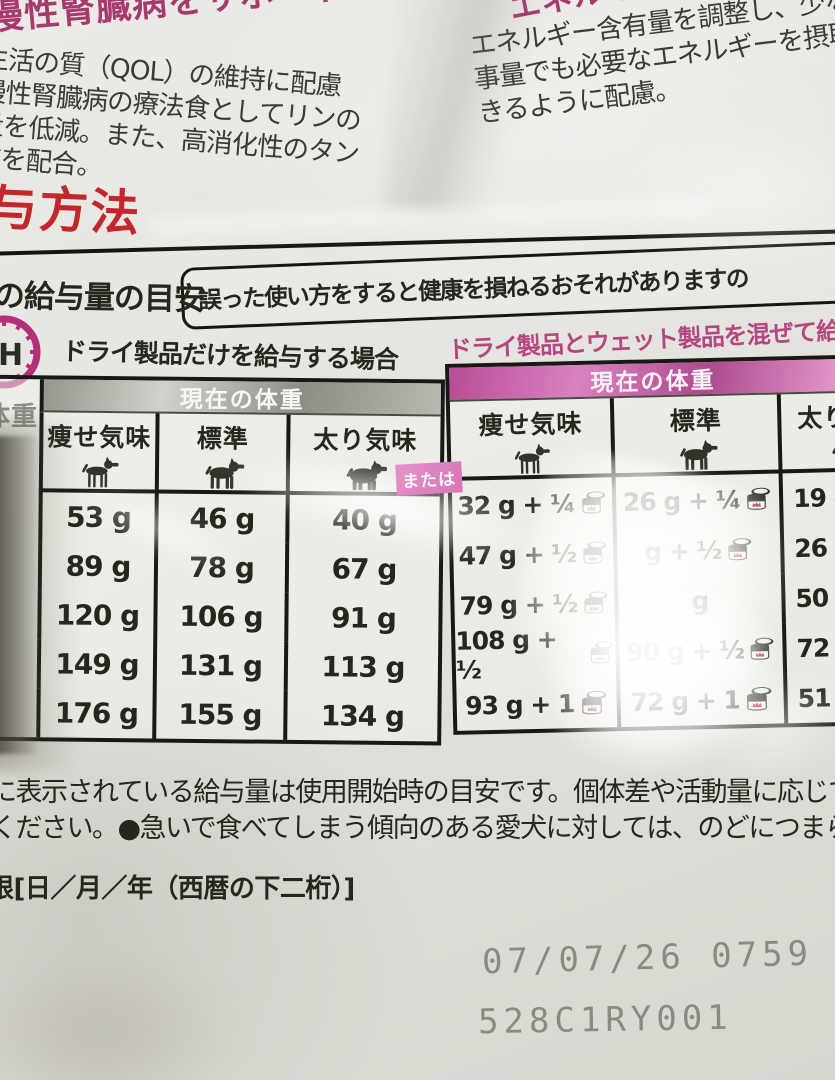  What do you see at coordinates (807, 597) in the screenshot?
I see `table-cell: 50 g` at bounding box center [807, 597].